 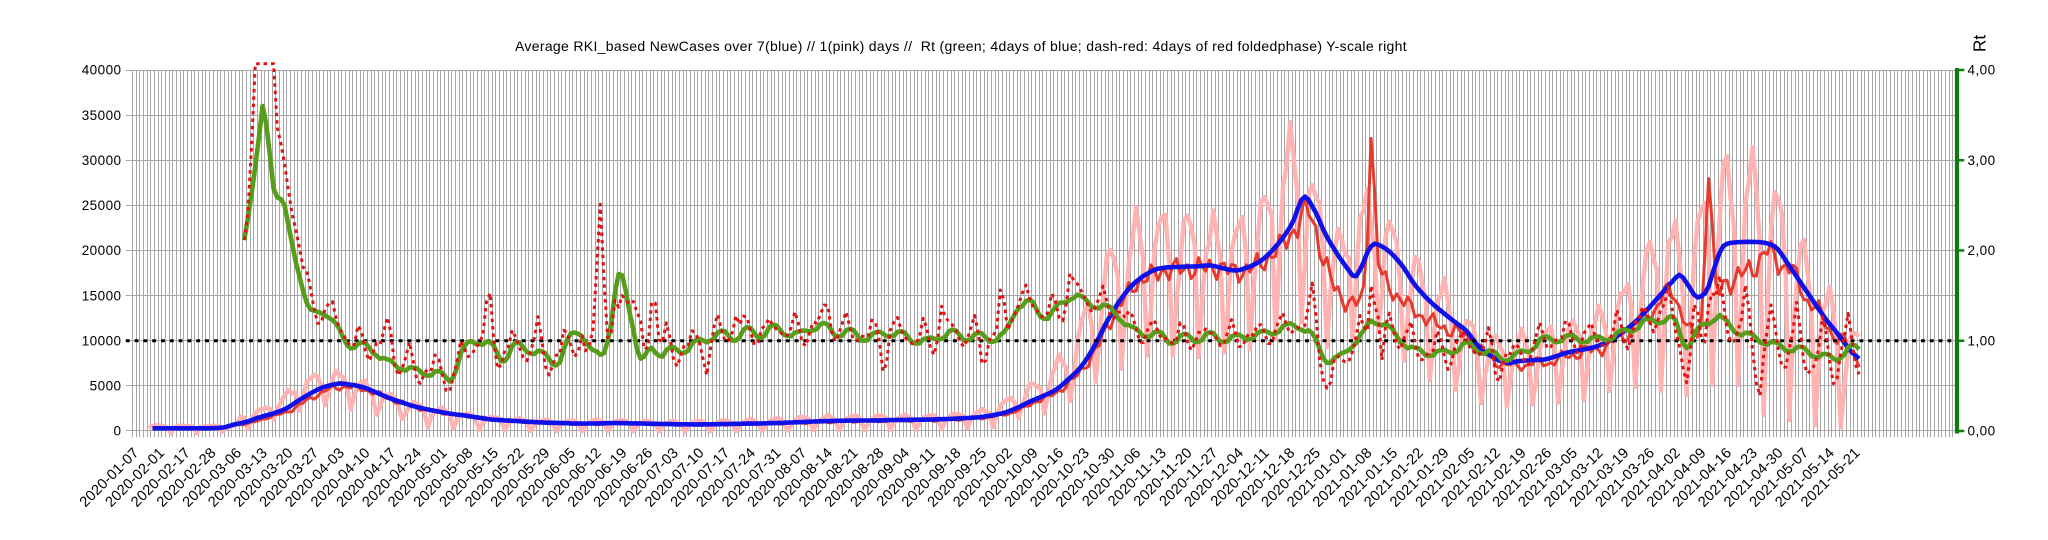 What do you see at coordinates (1982, 70) in the screenshot?
I see `svg-text: 4,00` at bounding box center [1982, 70].